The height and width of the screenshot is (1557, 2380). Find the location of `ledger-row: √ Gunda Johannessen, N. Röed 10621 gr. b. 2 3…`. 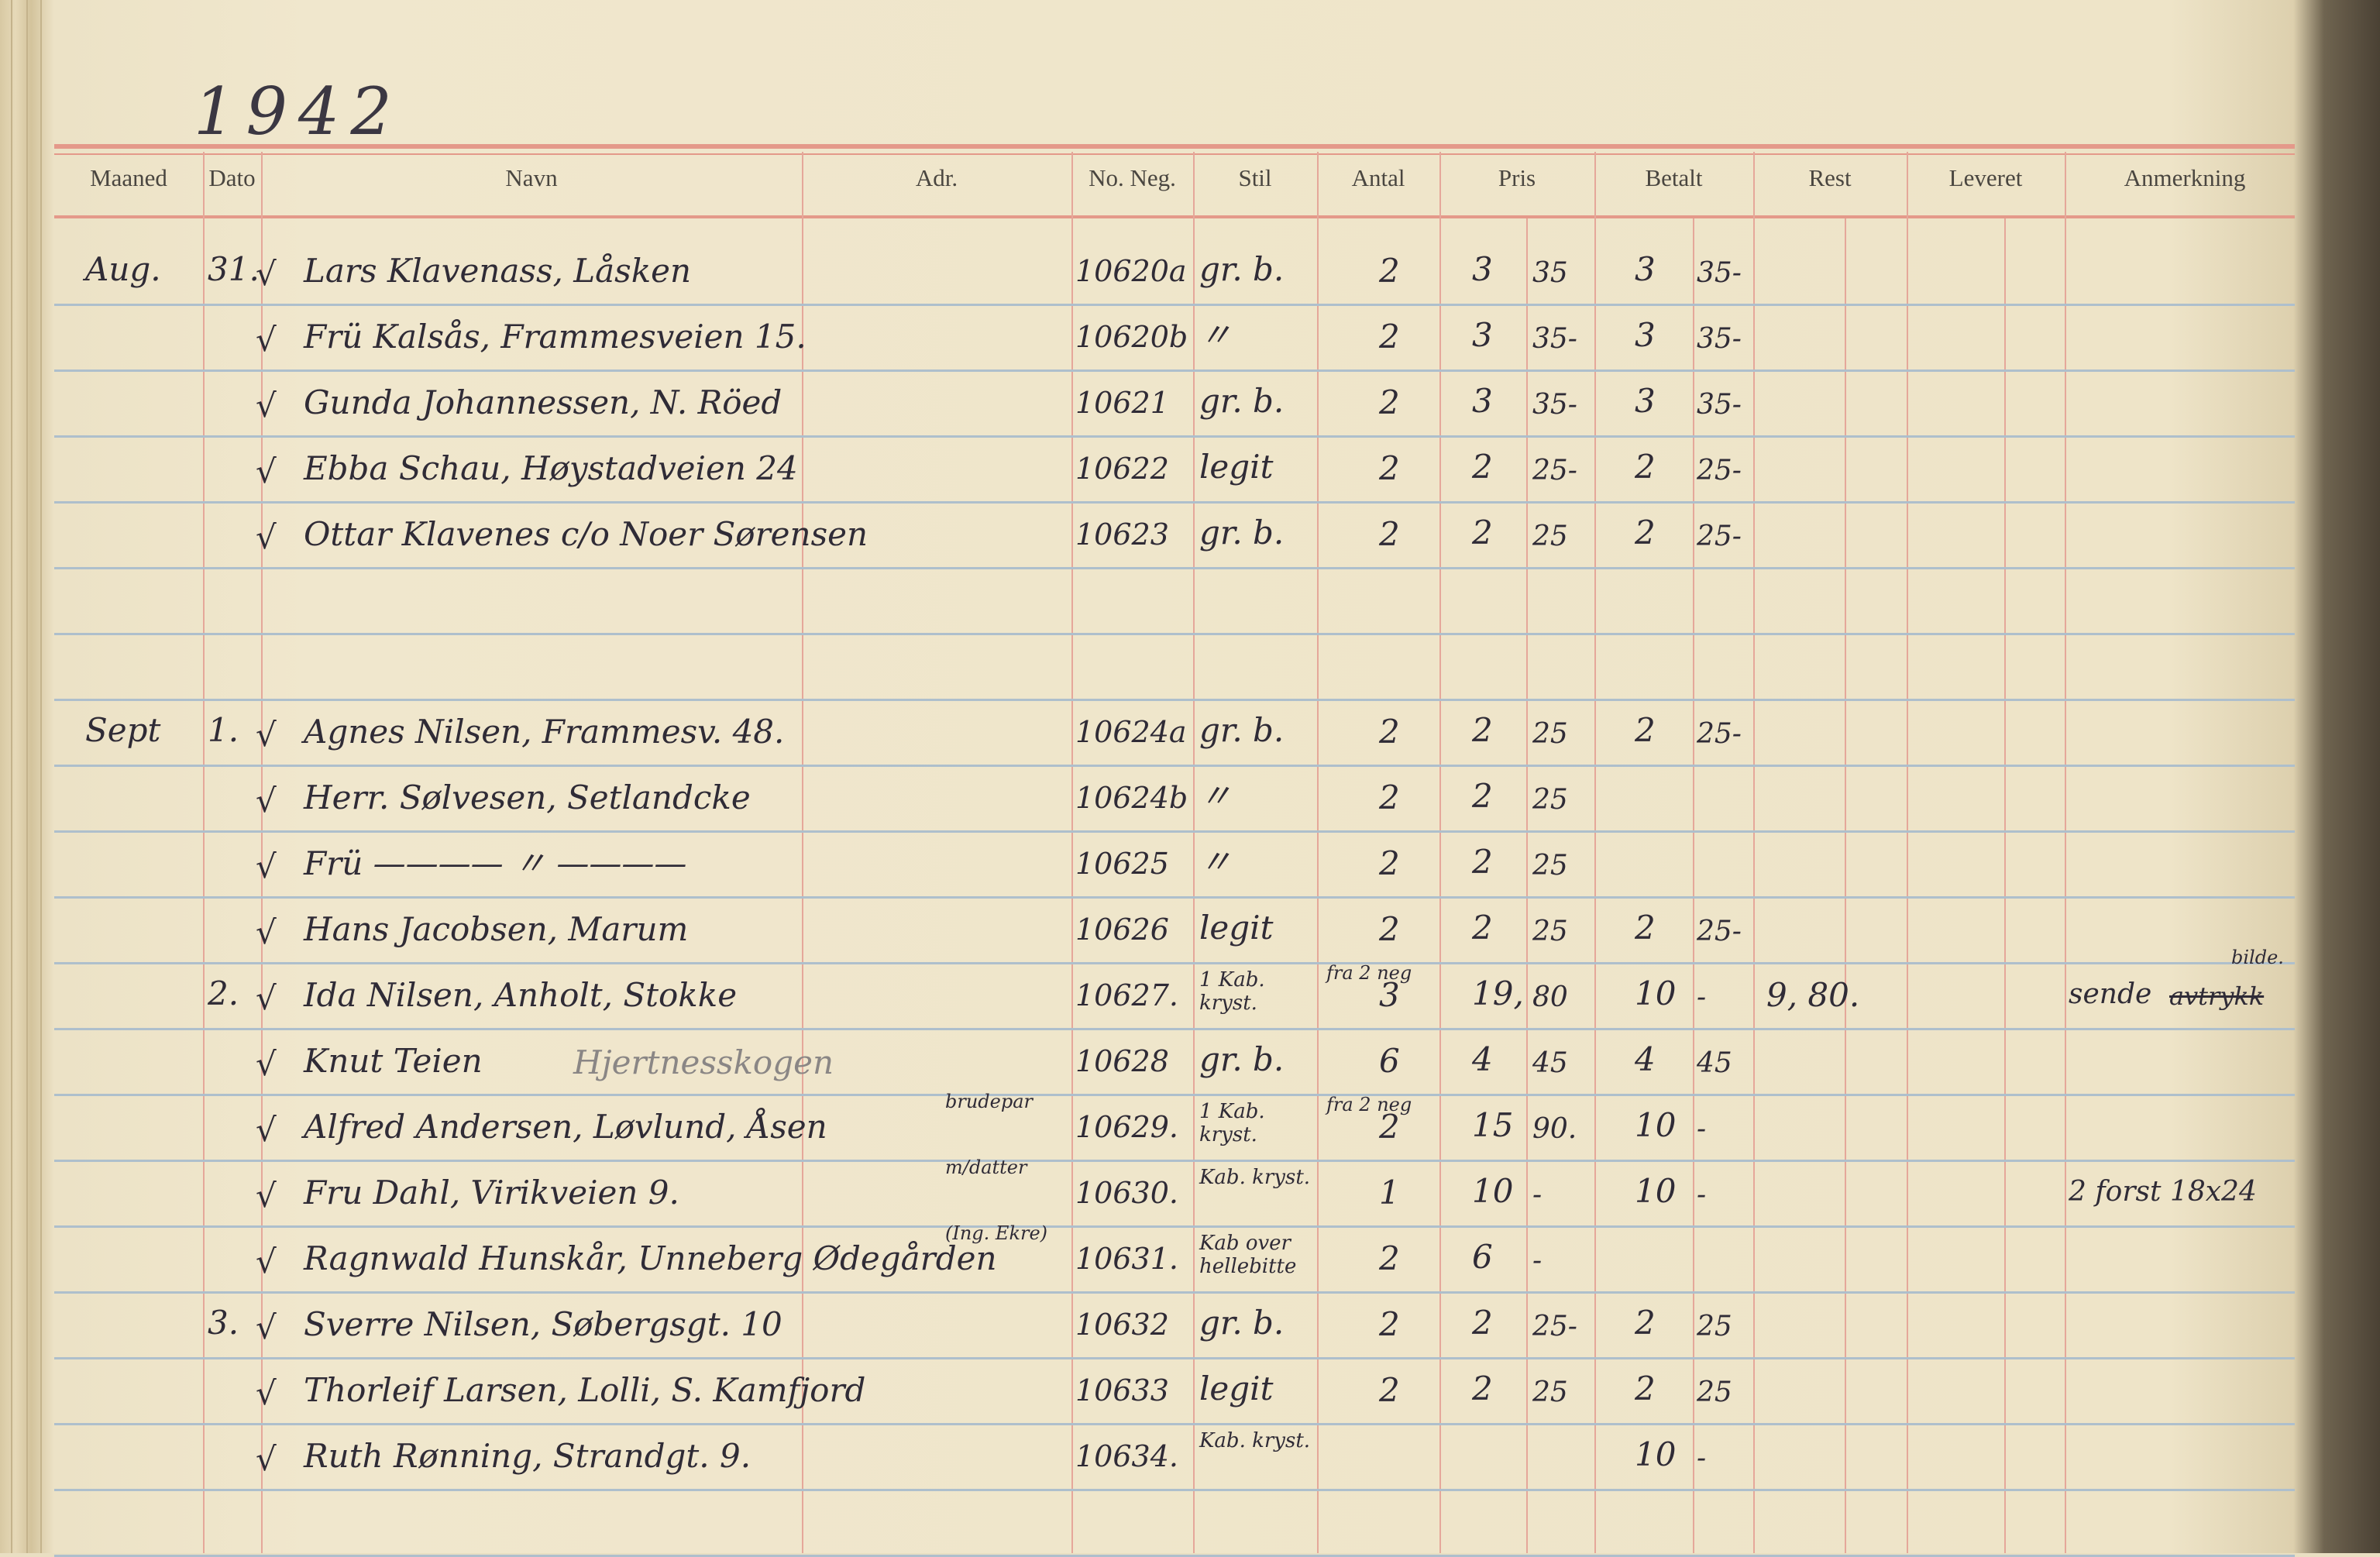

ledger-row: √ Gunda Johannessen, N. Röed 10621 gr. b. 2 3… is located at coordinates (1190, 402).